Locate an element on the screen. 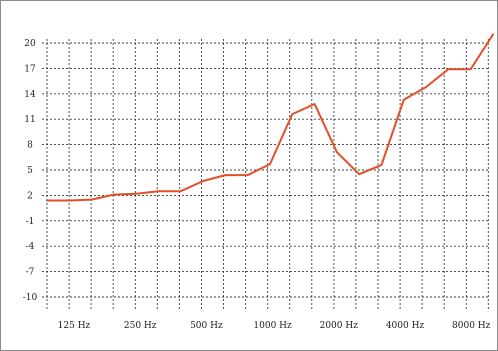 This screenshot has height=351, width=498. x-tick-label: 1000 Hz is located at coordinates (272, 326).